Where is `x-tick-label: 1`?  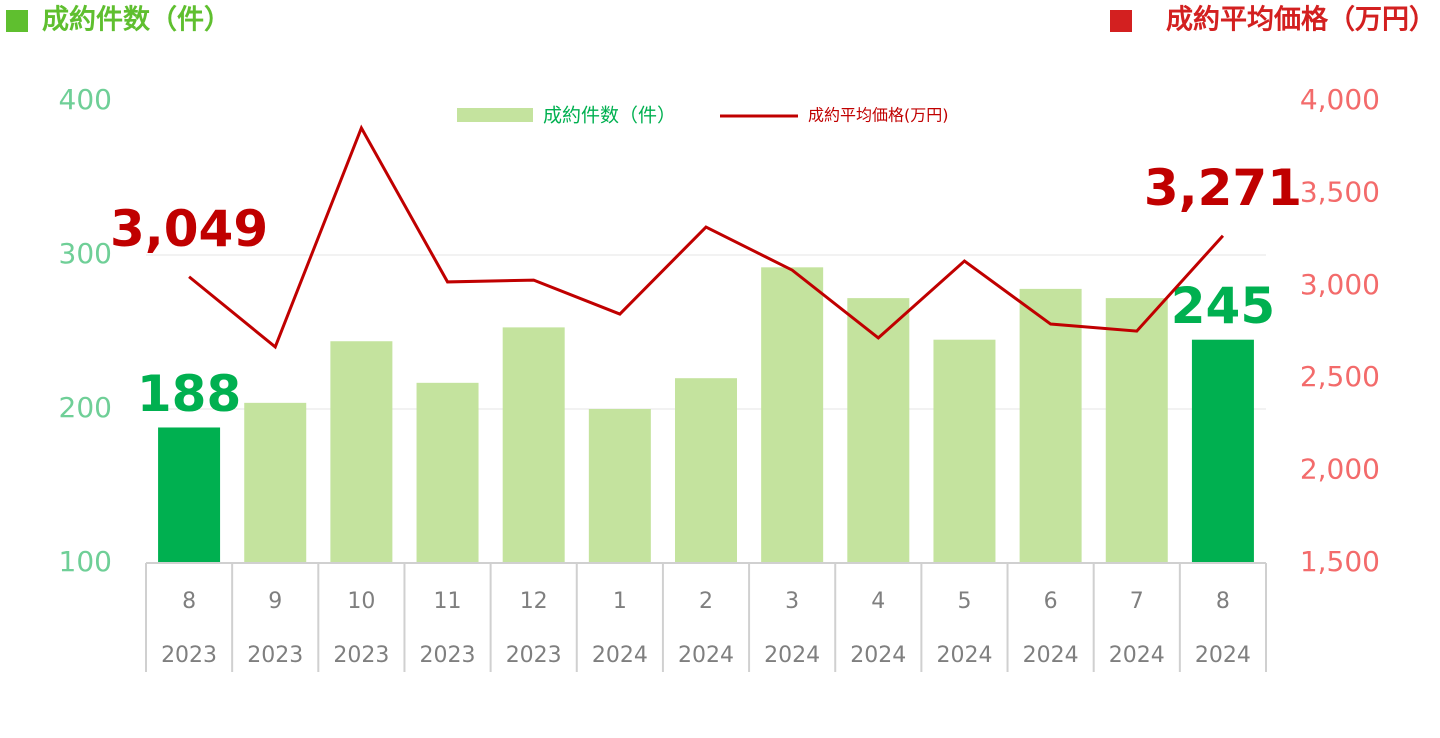
x-tick-label: 1 is located at coordinates (620, 601).